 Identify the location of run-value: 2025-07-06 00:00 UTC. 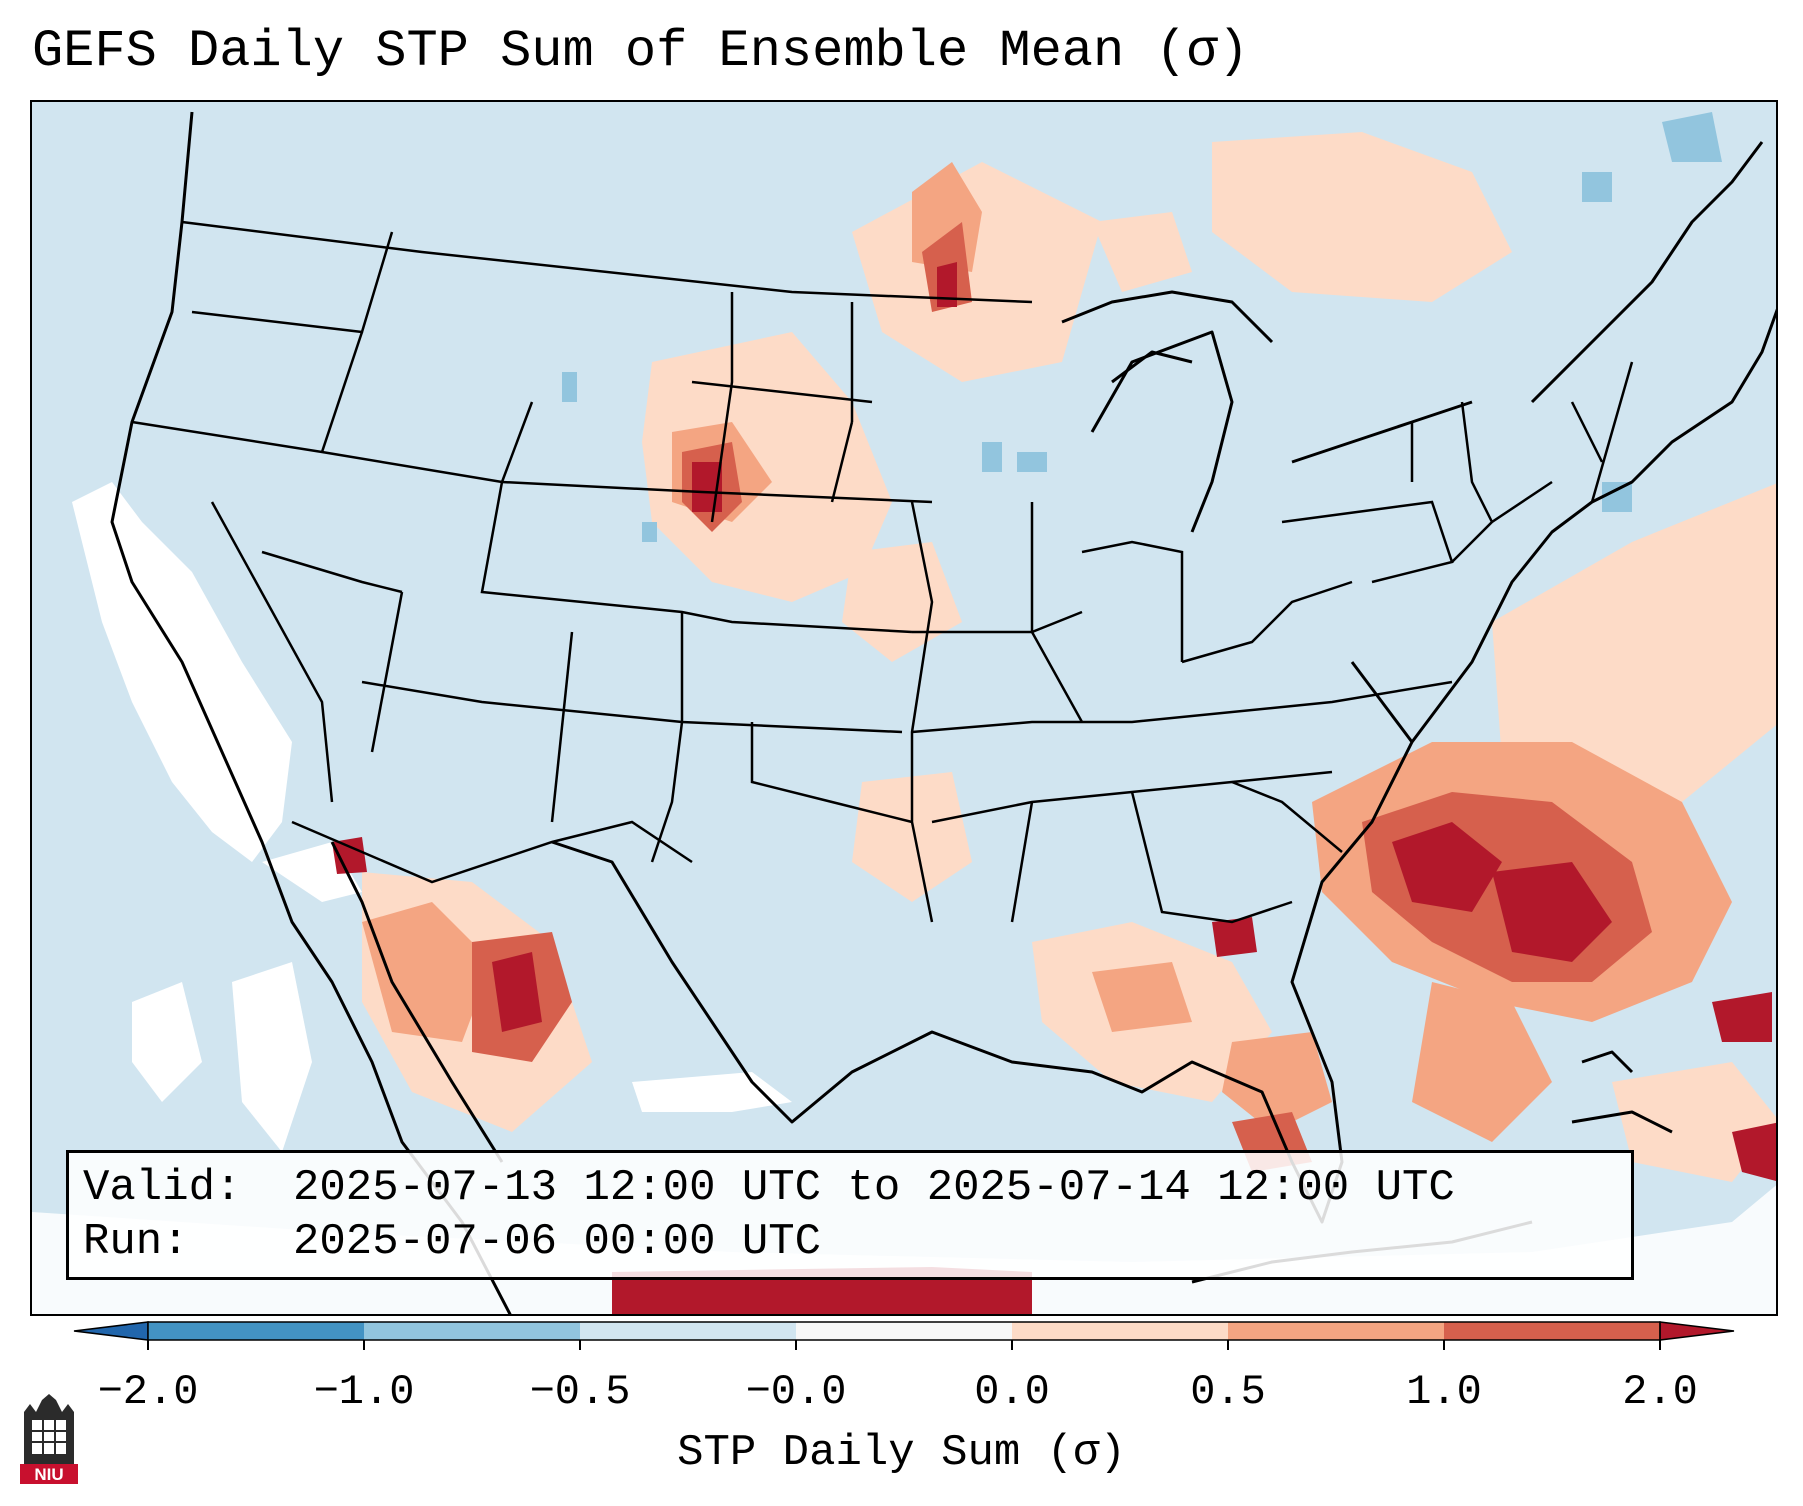
(557, 1242).